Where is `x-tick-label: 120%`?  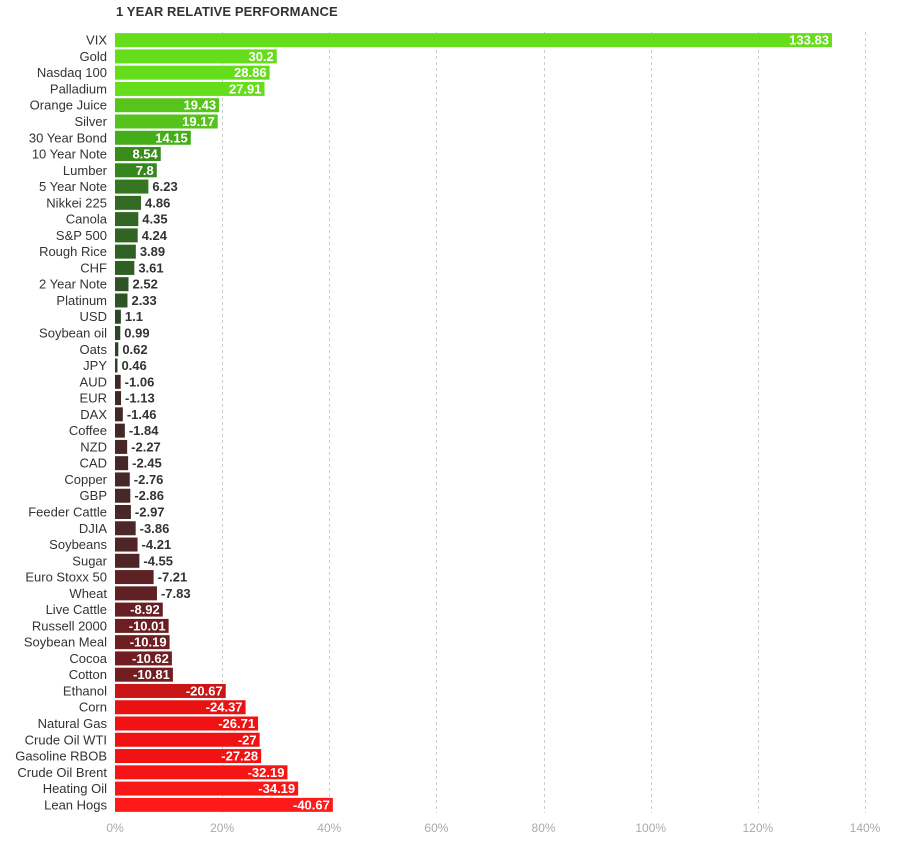
x-tick-label: 120% is located at coordinates (758, 828).